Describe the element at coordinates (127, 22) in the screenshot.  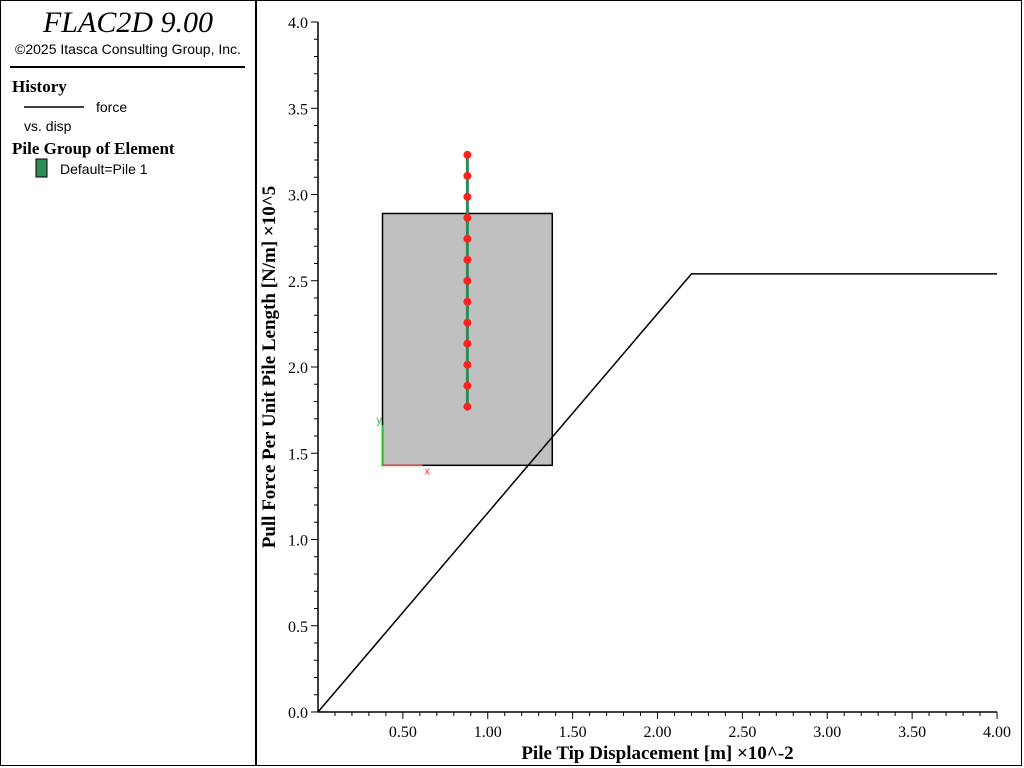
I see `app-title: FLAC2D 9.00` at that location.